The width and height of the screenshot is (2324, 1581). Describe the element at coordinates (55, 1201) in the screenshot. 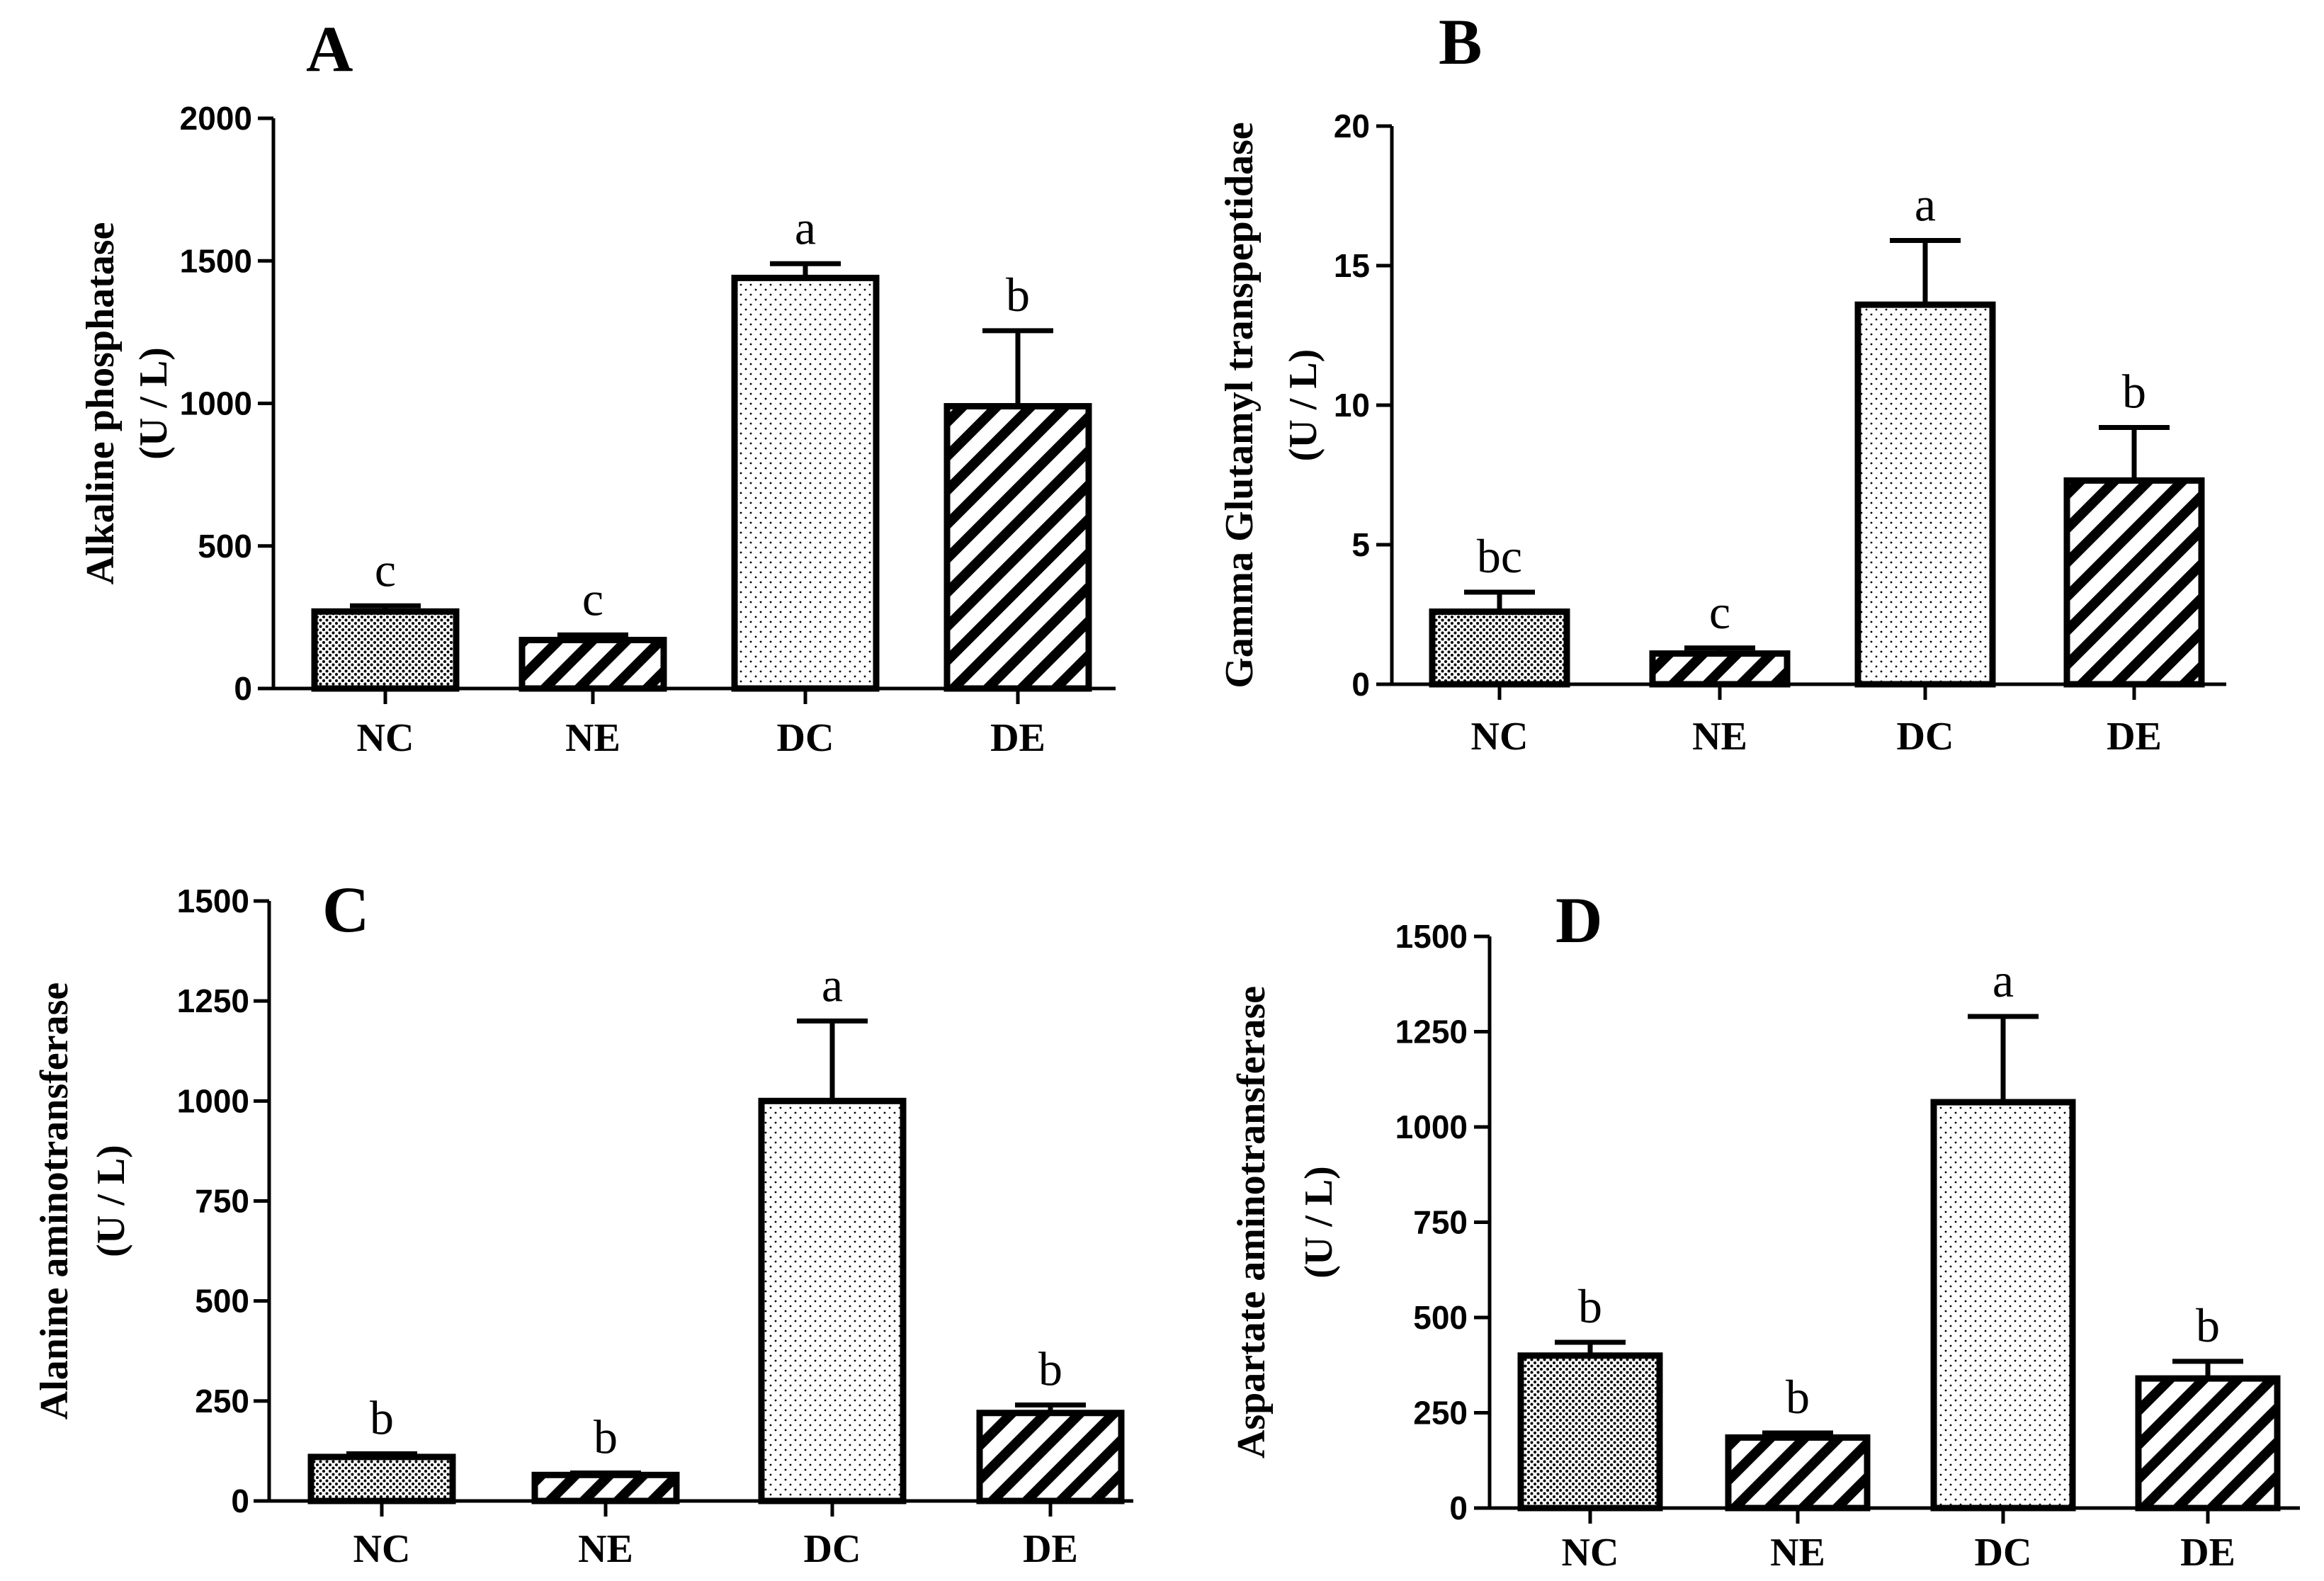

I see `y-axis-title: Alanine aminotransferase` at that location.